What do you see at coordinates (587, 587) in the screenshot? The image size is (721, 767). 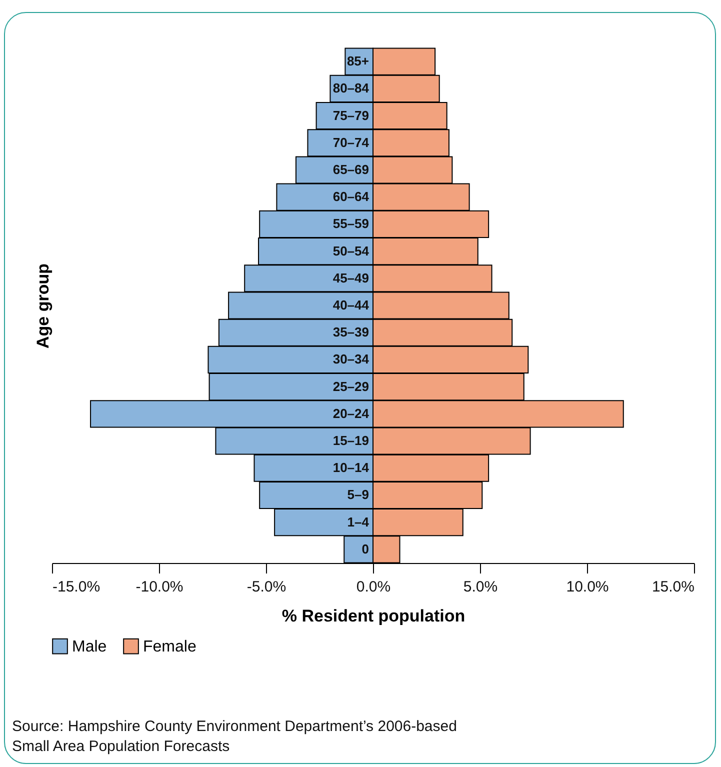 I see `x-tick-label: 10.0%` at bounding box center [587, 587].